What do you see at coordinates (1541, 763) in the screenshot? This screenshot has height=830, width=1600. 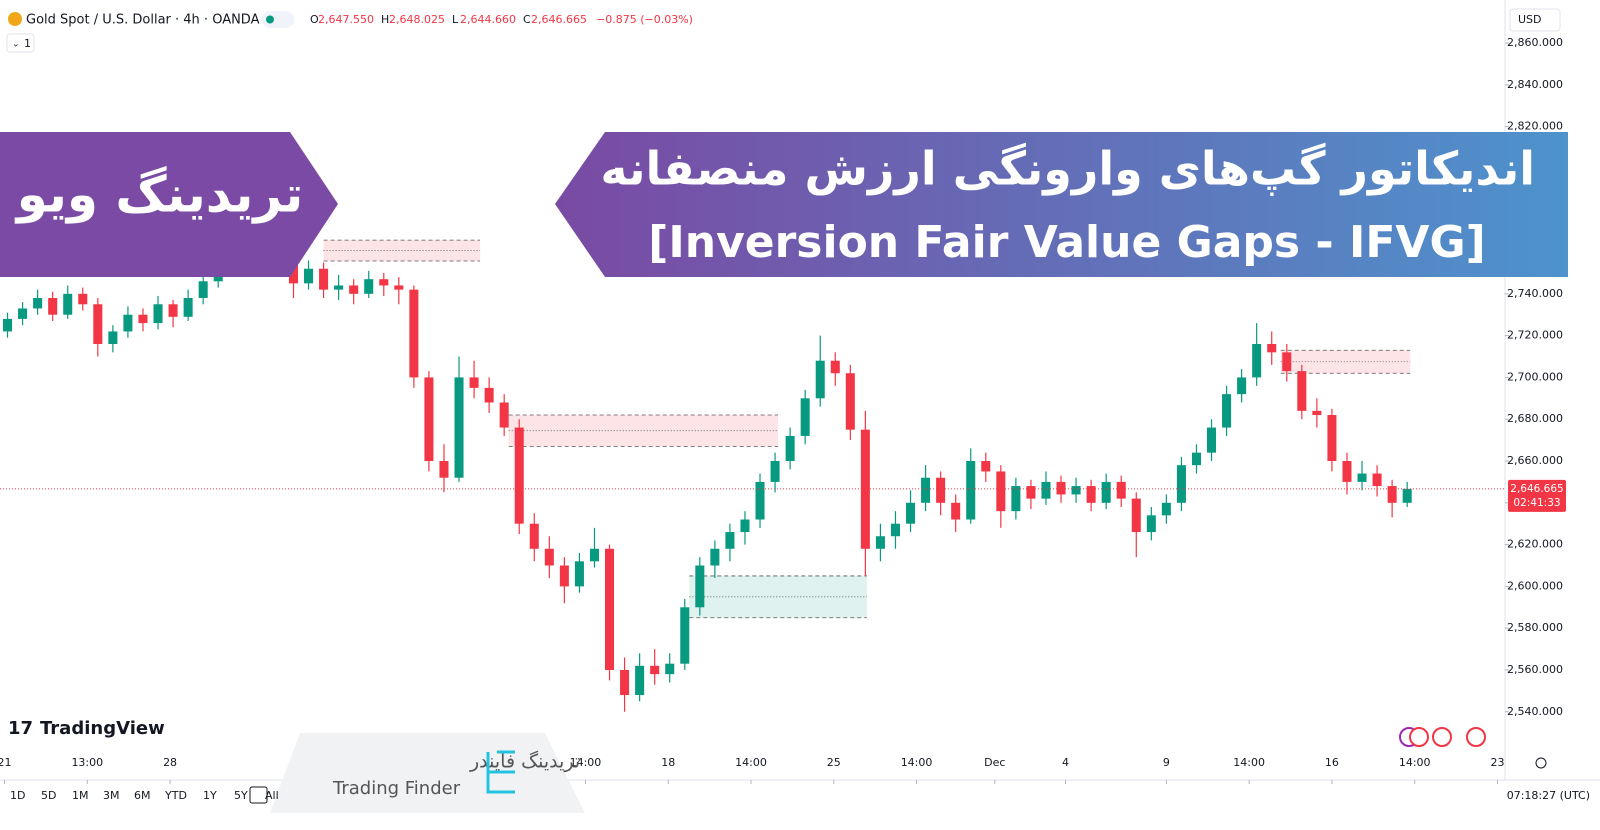 I see `settings-icon` at bounding box center [1541, 763].